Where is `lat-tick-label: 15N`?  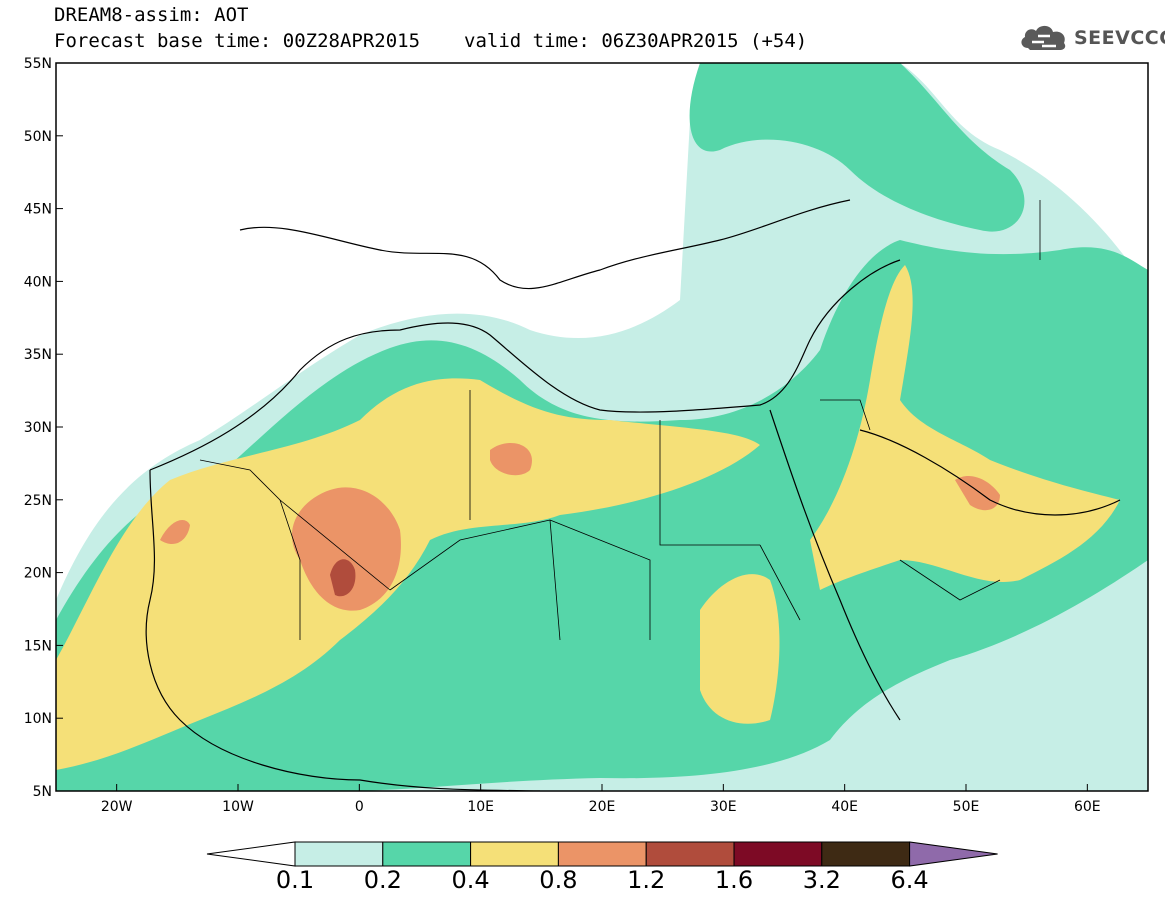
lat-tick-label: 15N is located at coordinates (38, 646).